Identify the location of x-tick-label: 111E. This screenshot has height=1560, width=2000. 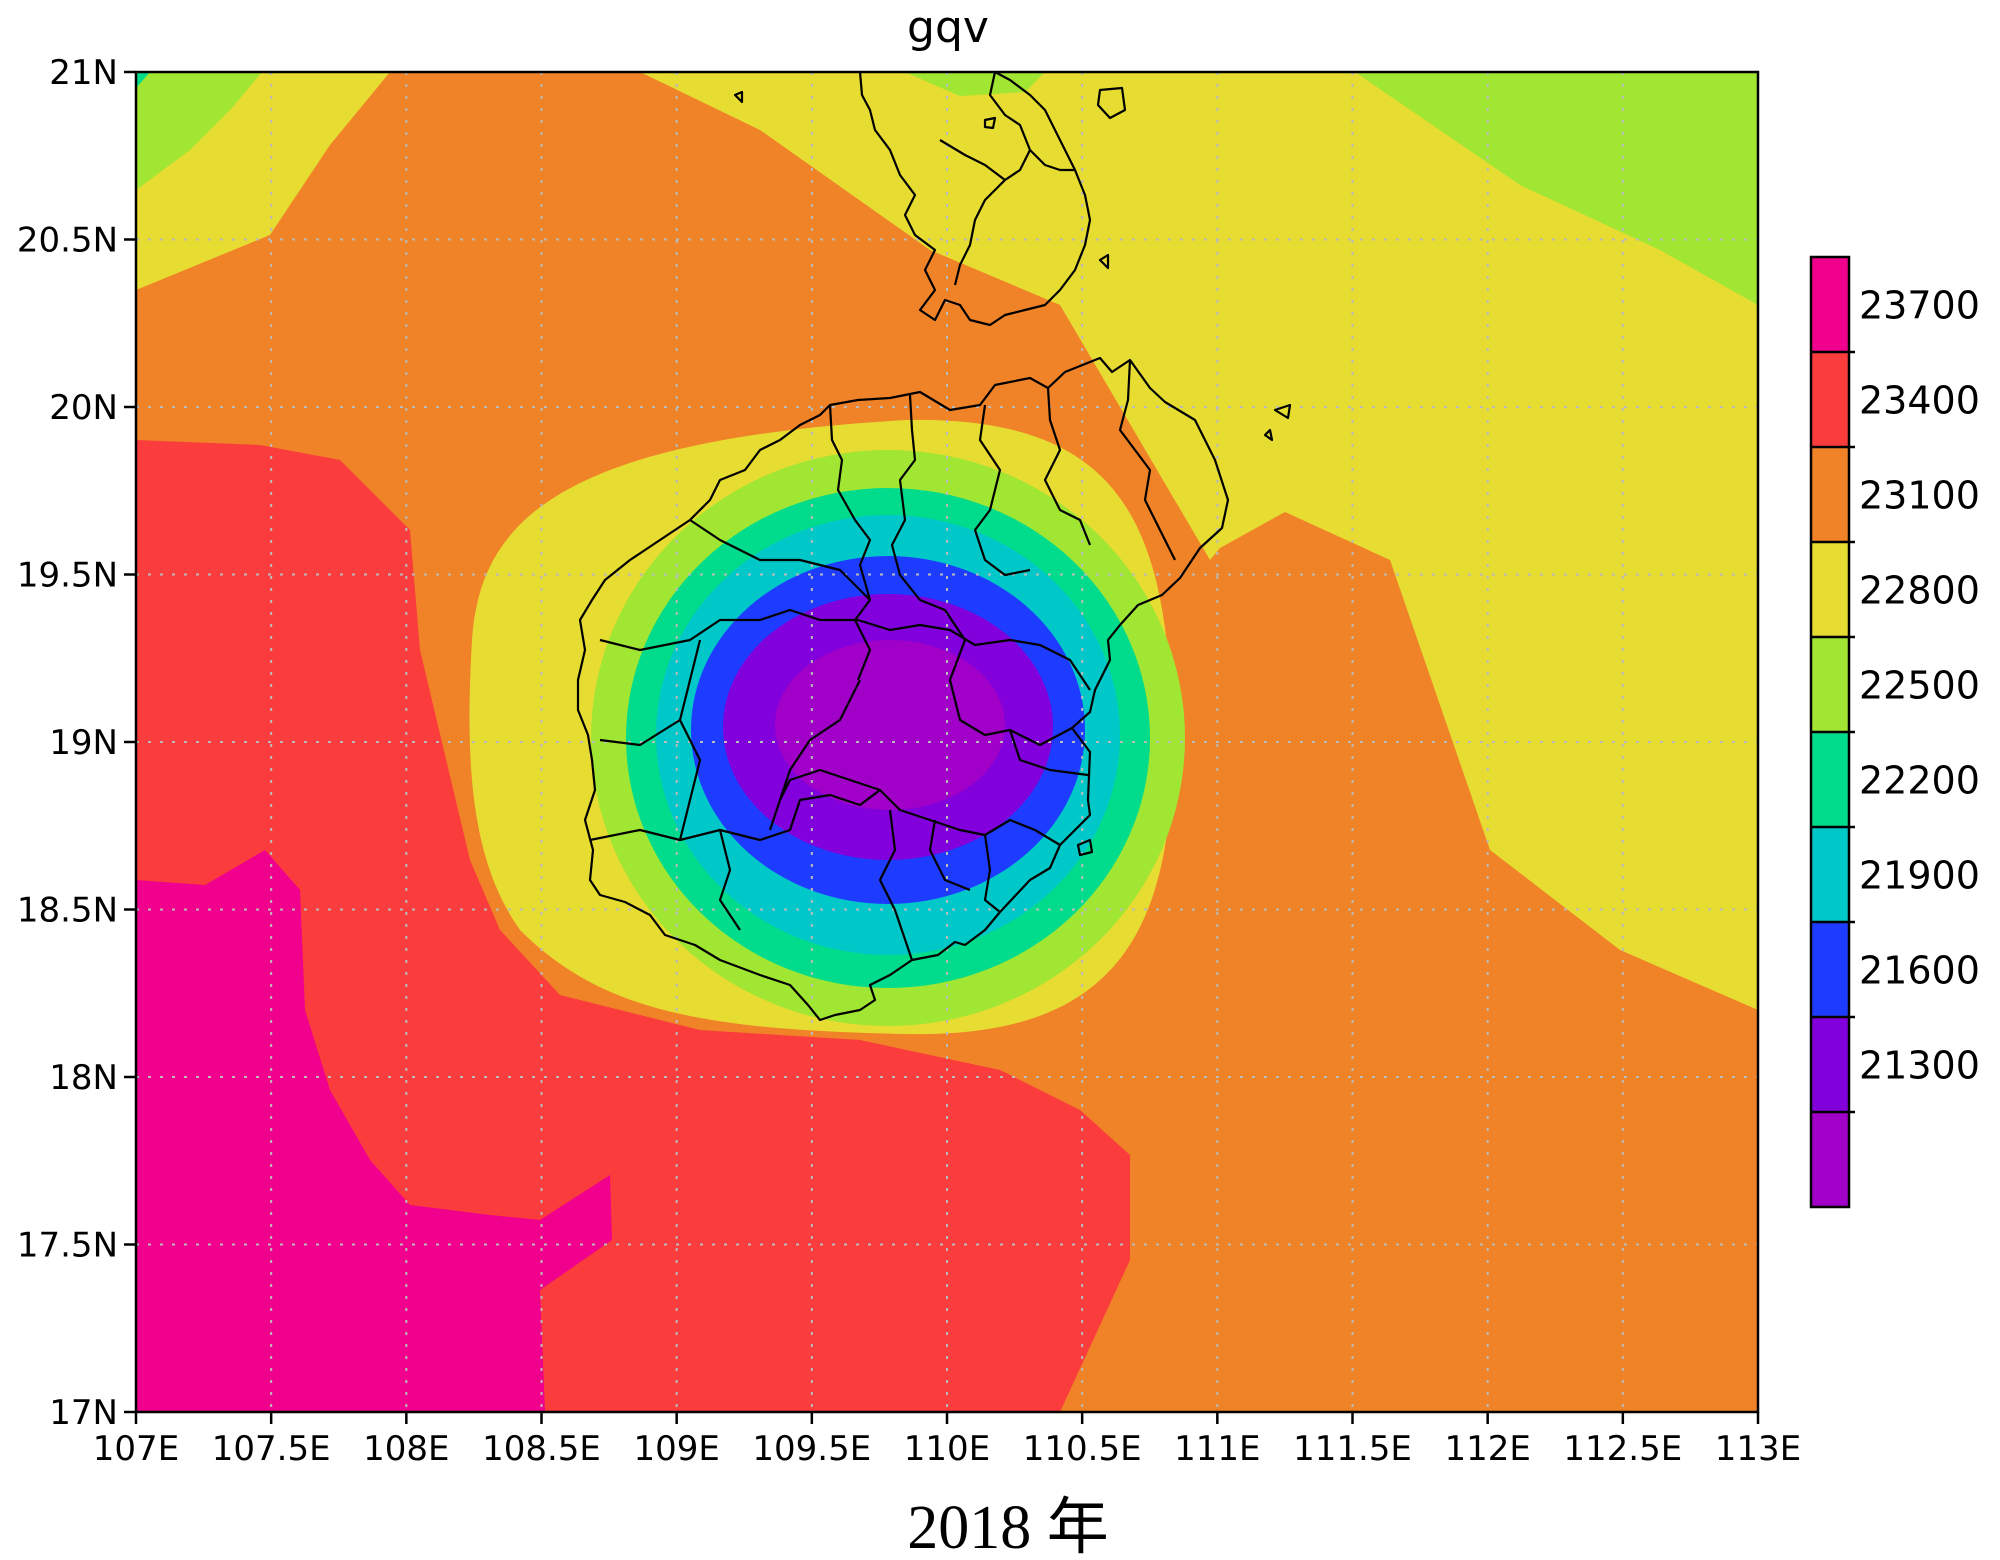
(1217, 1449).